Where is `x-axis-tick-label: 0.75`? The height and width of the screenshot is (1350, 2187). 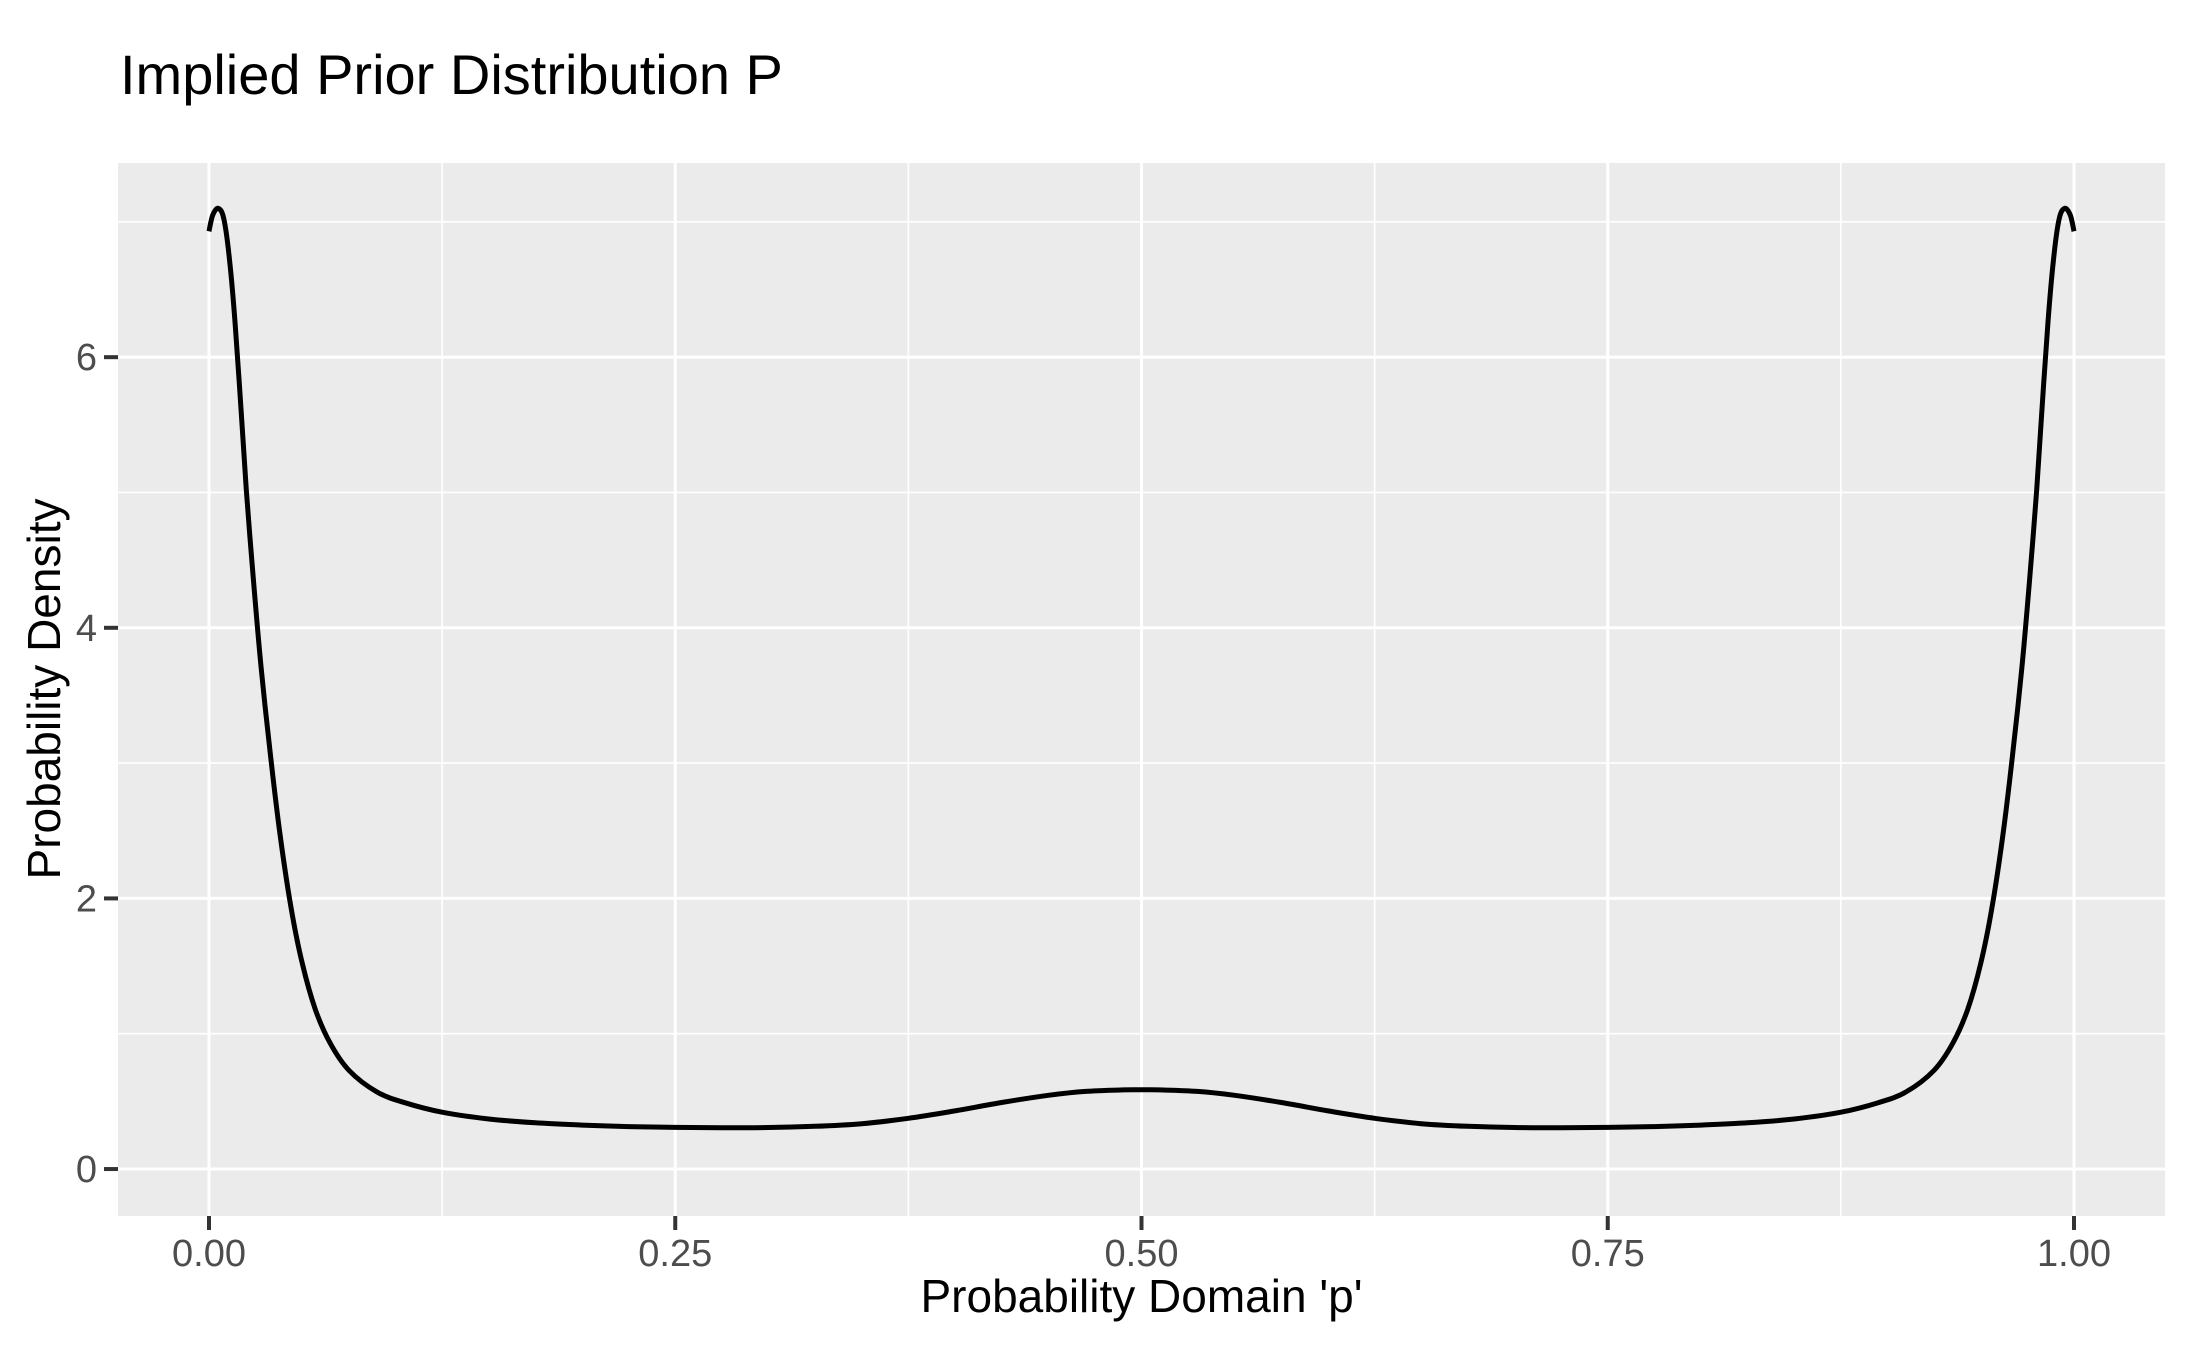
x-axis-tick-label: 0.75 is located at coordinates (1608, 1254).